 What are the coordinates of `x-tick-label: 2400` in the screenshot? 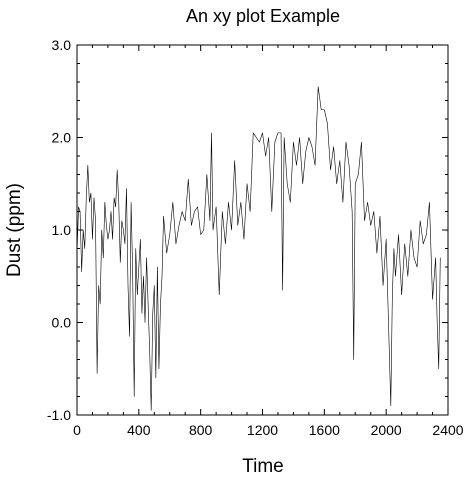 It's located at (447, 430).